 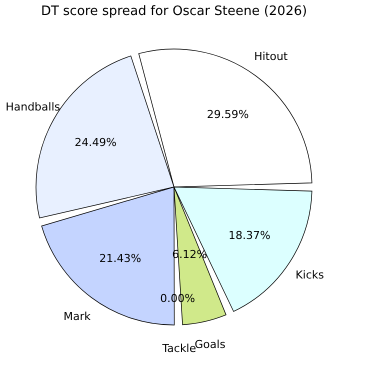 I want to click on data-label: 29.59%, so click(x=227, y=114).